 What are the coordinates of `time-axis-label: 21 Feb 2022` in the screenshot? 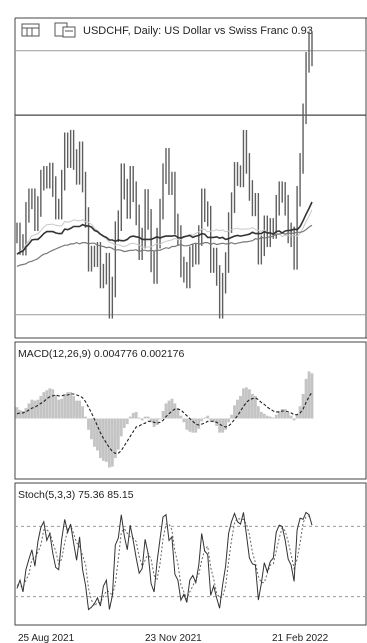 It's located at (300, 638).